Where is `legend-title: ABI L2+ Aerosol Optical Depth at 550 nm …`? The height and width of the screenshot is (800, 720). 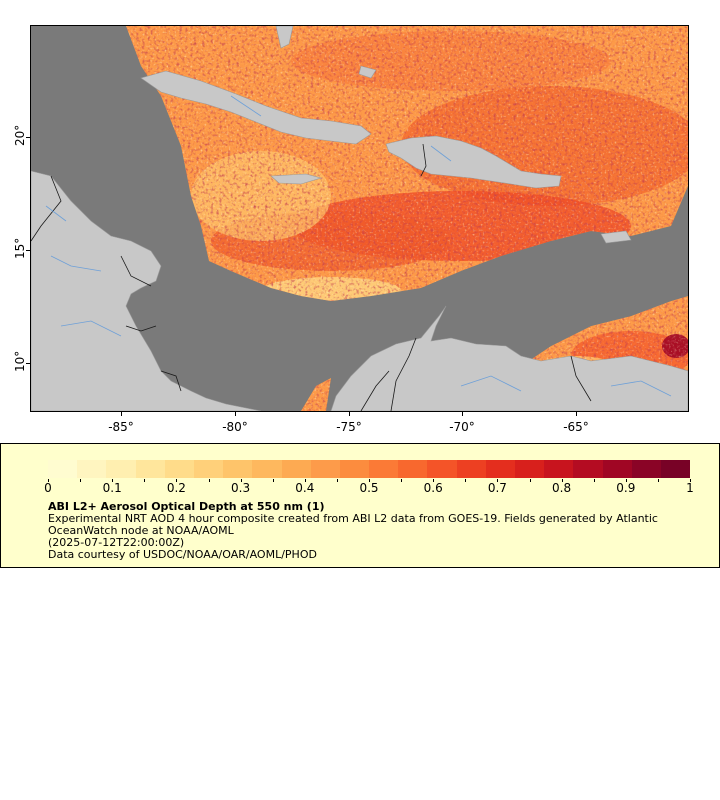 legend-title: ABI L2+ Aerosol Optical Depth at 550 nm … is located at coordinates (186, 506).